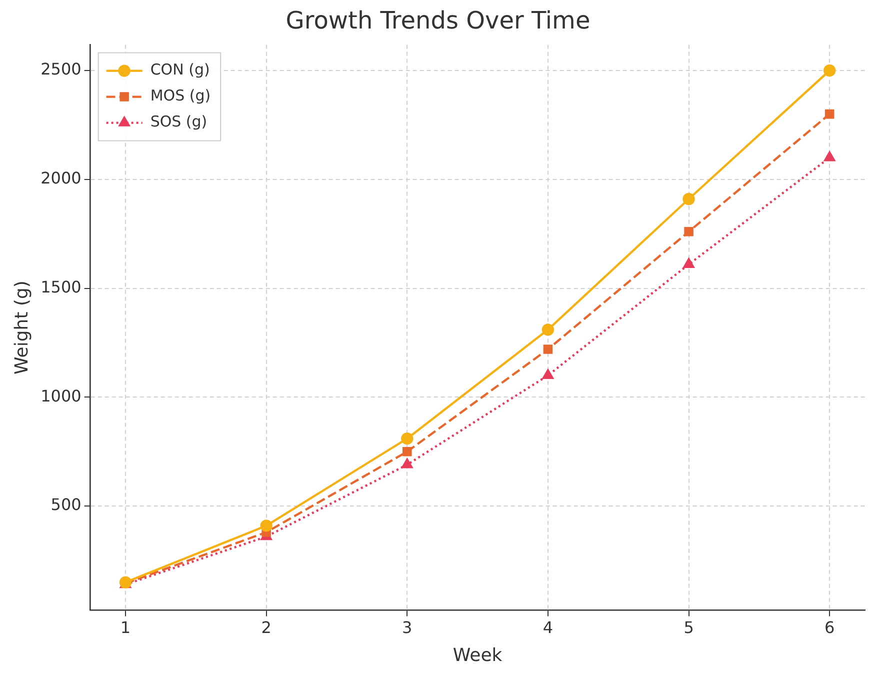  Describe the element at coordinates (61, 178) in the screenshot. I see `y-tick-label: 2000` at that location.